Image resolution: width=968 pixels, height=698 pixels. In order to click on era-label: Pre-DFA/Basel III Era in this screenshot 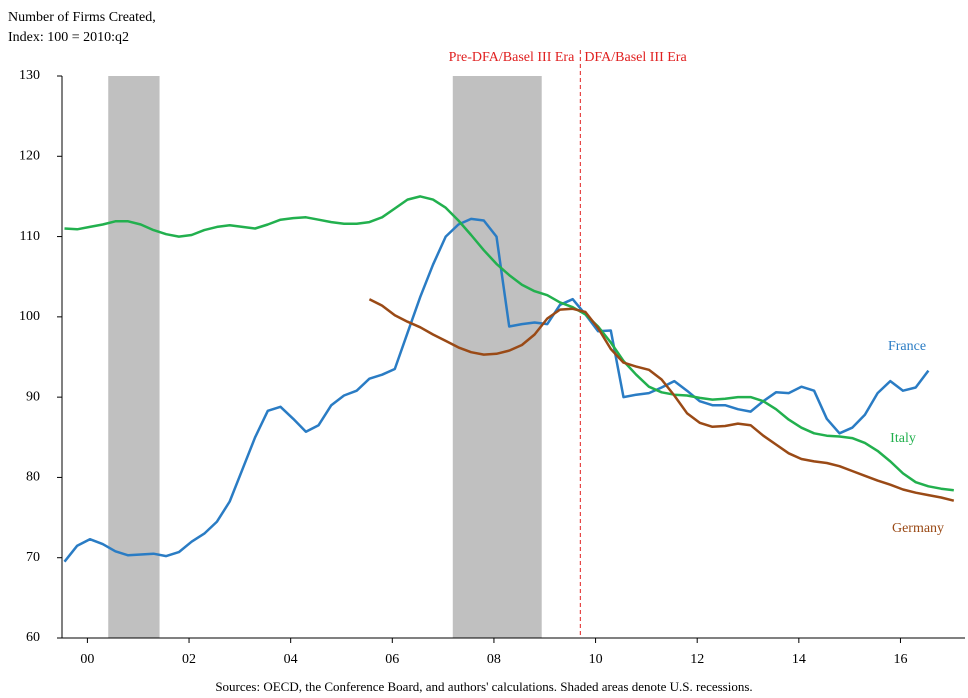, I will do `click(512, 57)`.